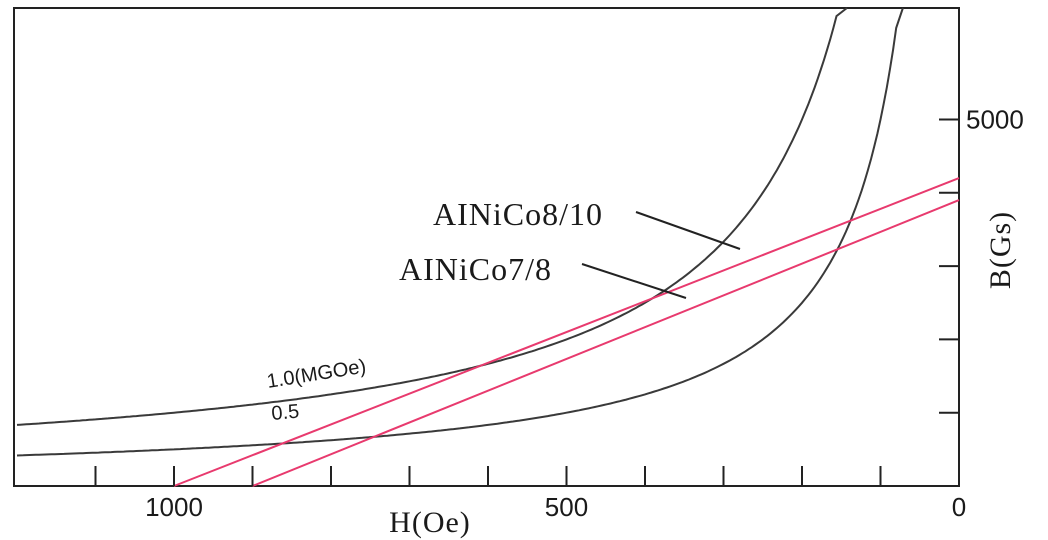 The image size is (1048, 540). Describe the element at coordinates (566, 507) in the screenshot. I see `x-tick-label: 500` at that location.